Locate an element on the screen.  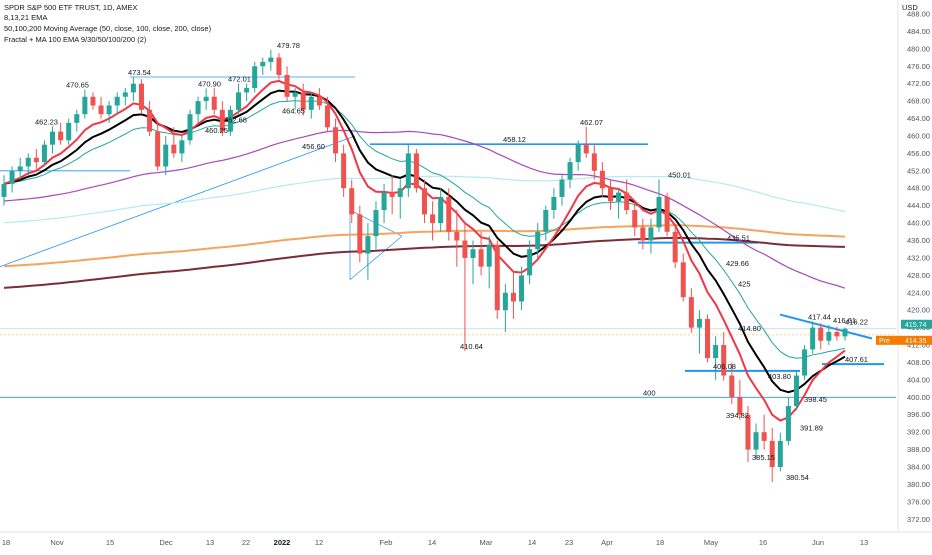
x-tick-label: Nov is located at coordinates (57, 542).